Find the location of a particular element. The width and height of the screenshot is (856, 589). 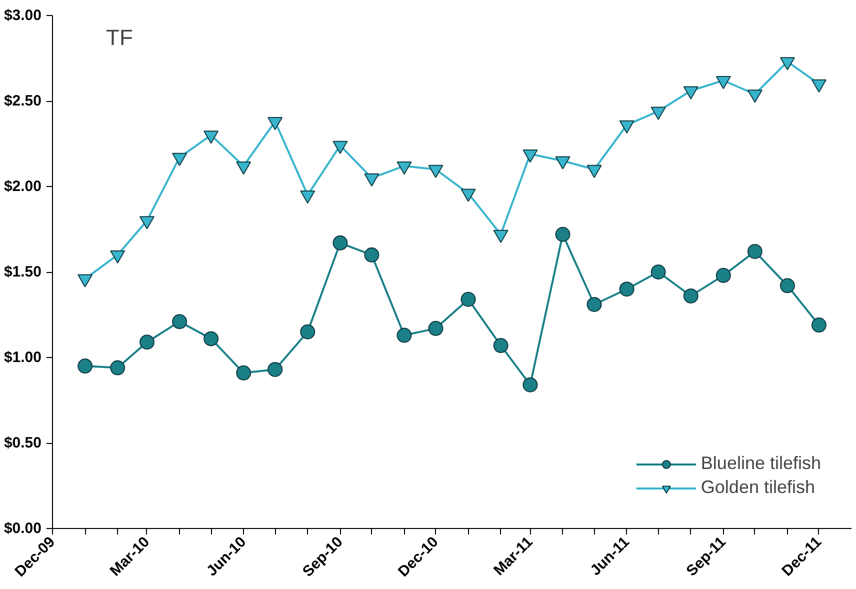

y-tick-label: $0.50 is located at coordinates (23, 443).